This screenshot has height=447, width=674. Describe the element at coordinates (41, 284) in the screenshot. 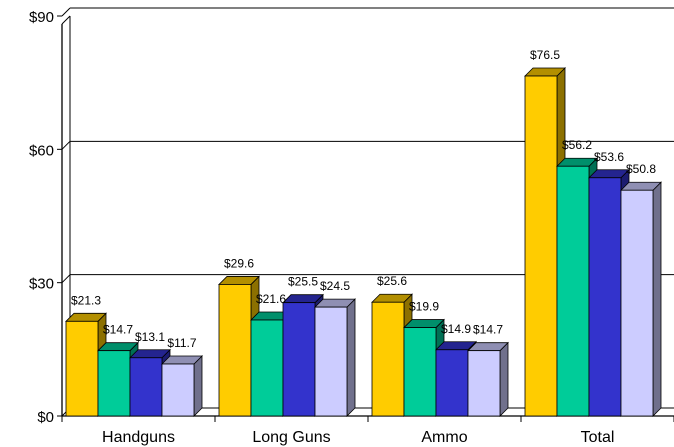

I see `y-tick-label: $30` at that location.